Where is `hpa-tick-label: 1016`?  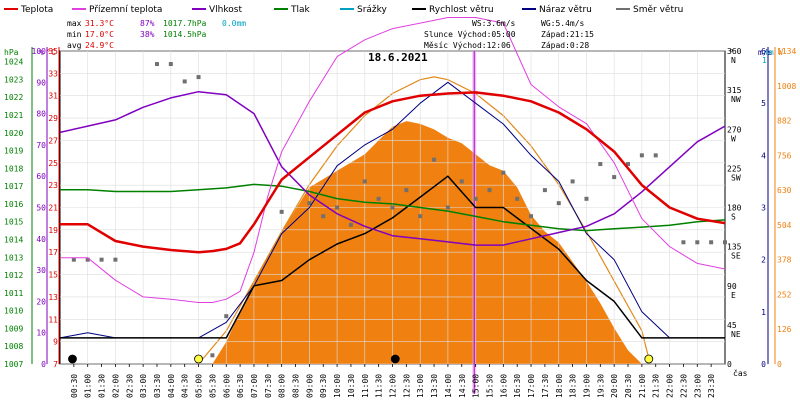
hpa-tick-label: 1016 is located at coordinates (13, 204).